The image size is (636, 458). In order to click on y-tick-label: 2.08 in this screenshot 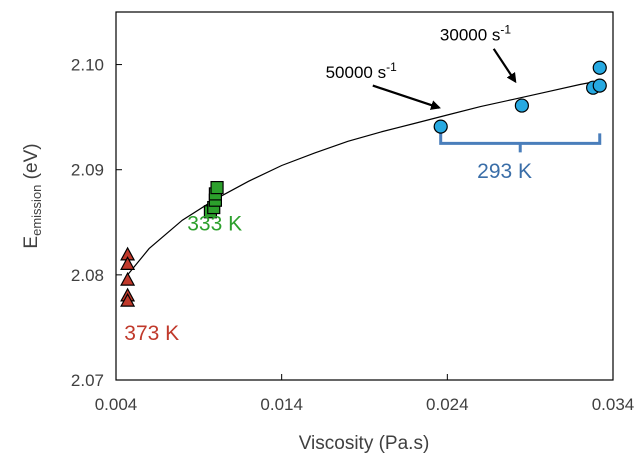, I will do `click(87, 275)`.